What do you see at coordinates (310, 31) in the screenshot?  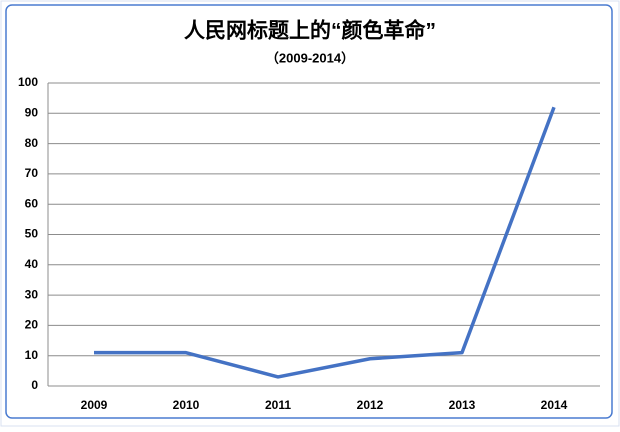 I see `chart-title: 人民网标题上的“颜色革命”` at bounding box center [310, 31].